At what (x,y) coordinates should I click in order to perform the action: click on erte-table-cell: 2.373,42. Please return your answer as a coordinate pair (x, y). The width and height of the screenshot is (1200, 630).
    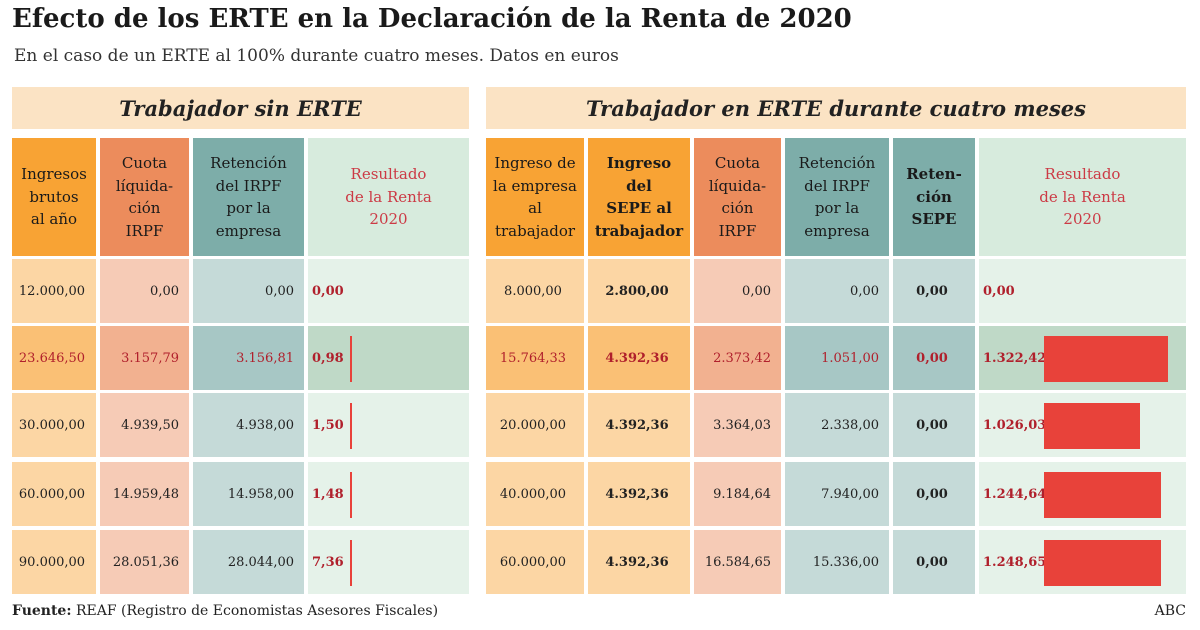
    Looking at the image, I should click on (742, 358).